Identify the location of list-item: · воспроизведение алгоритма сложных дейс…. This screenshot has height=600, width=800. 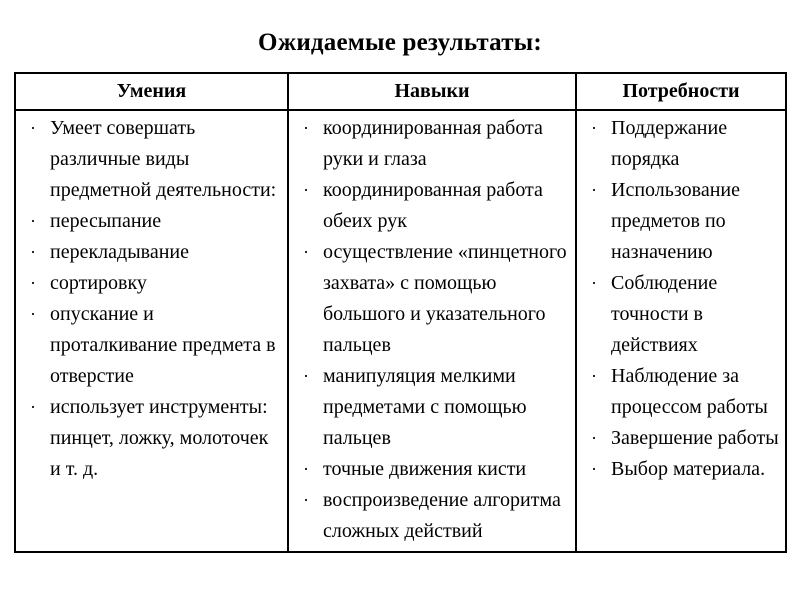
(429, 516).